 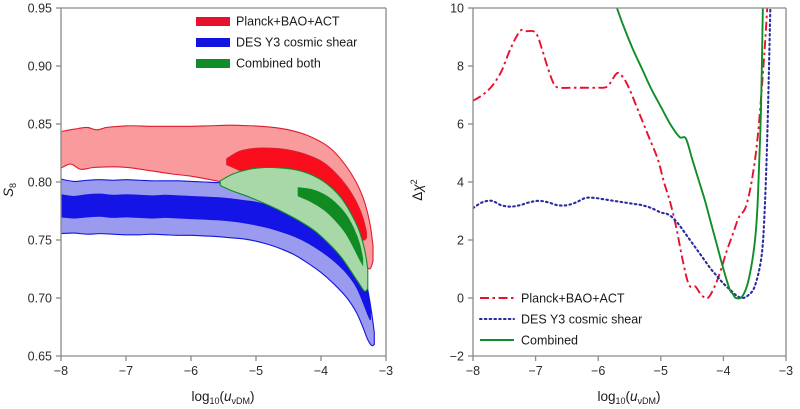 What do you see at coordinates (40, 67) in the screenshot?
I see `left-y-tick-label: 0.90` at bounding box center [40, 67].